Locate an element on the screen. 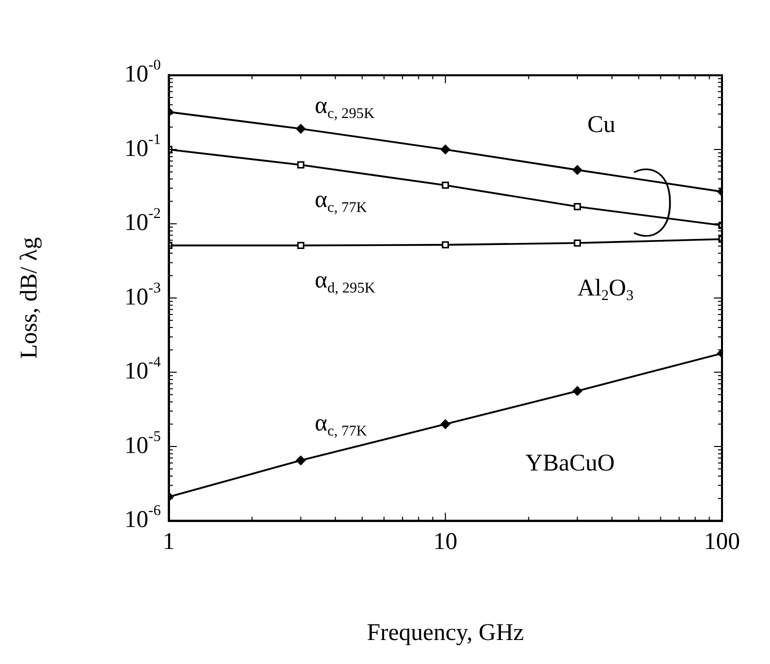 This screenshot has height=664, width=770. annotation: YBaCuO is located at coordinates (570, 463).